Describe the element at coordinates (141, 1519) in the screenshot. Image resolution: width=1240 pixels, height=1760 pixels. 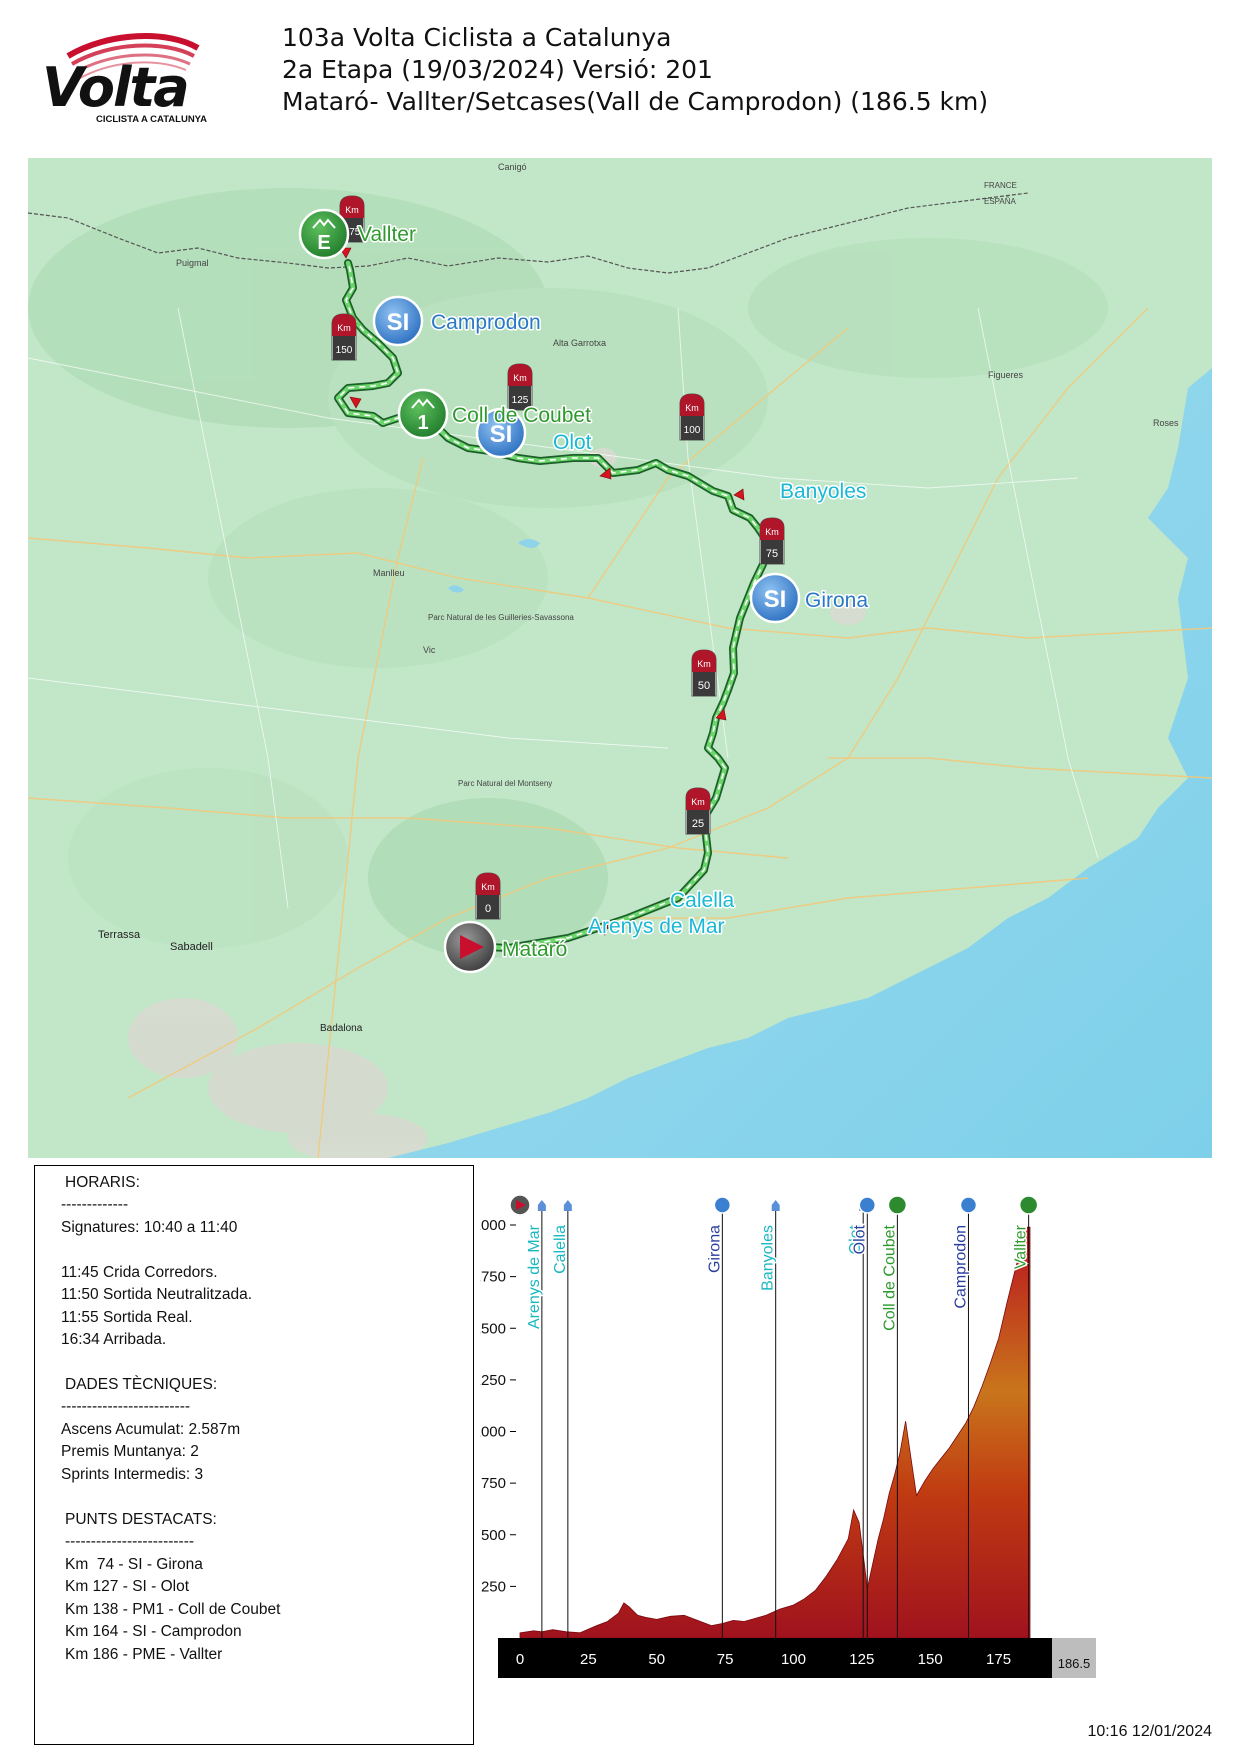
I see `punts-title: PUNTS DESTACATS:` at that location.